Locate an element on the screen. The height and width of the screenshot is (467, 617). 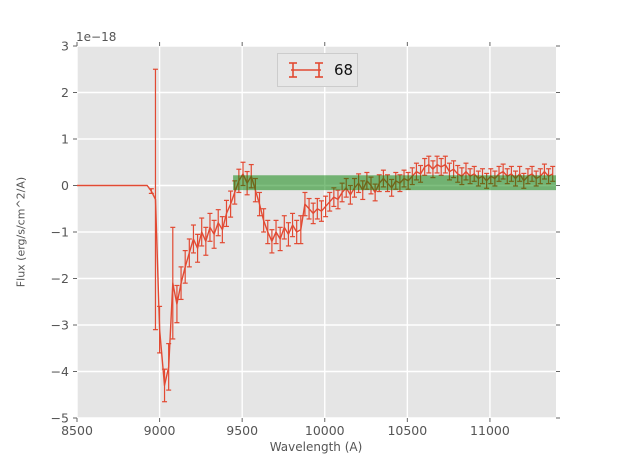
x-tick-label: 9000 is located at coordinates (160, 430).